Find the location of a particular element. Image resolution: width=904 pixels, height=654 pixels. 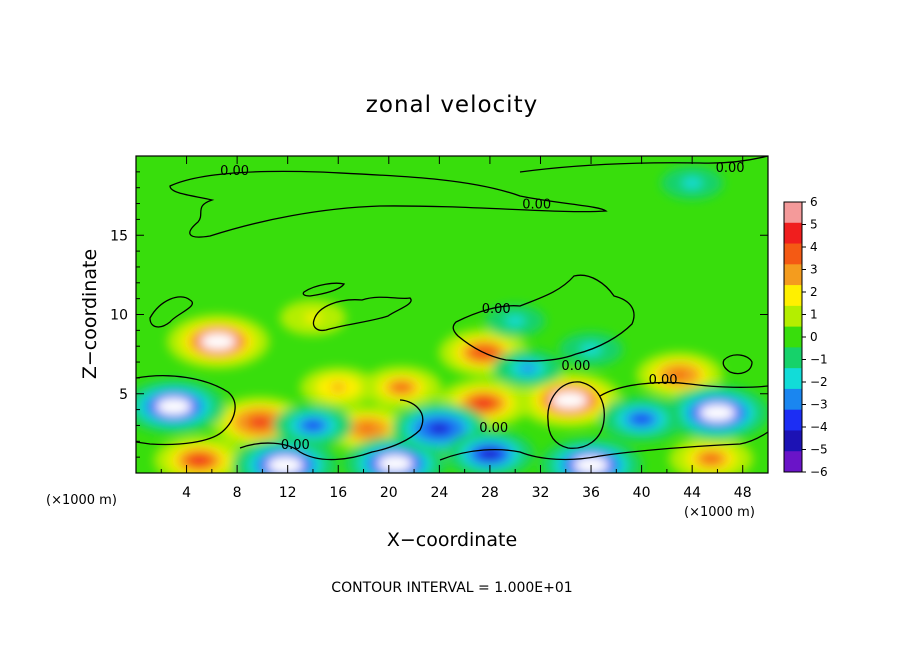

x-axis-title: X−coordinate is located at coordinates (452, 540).